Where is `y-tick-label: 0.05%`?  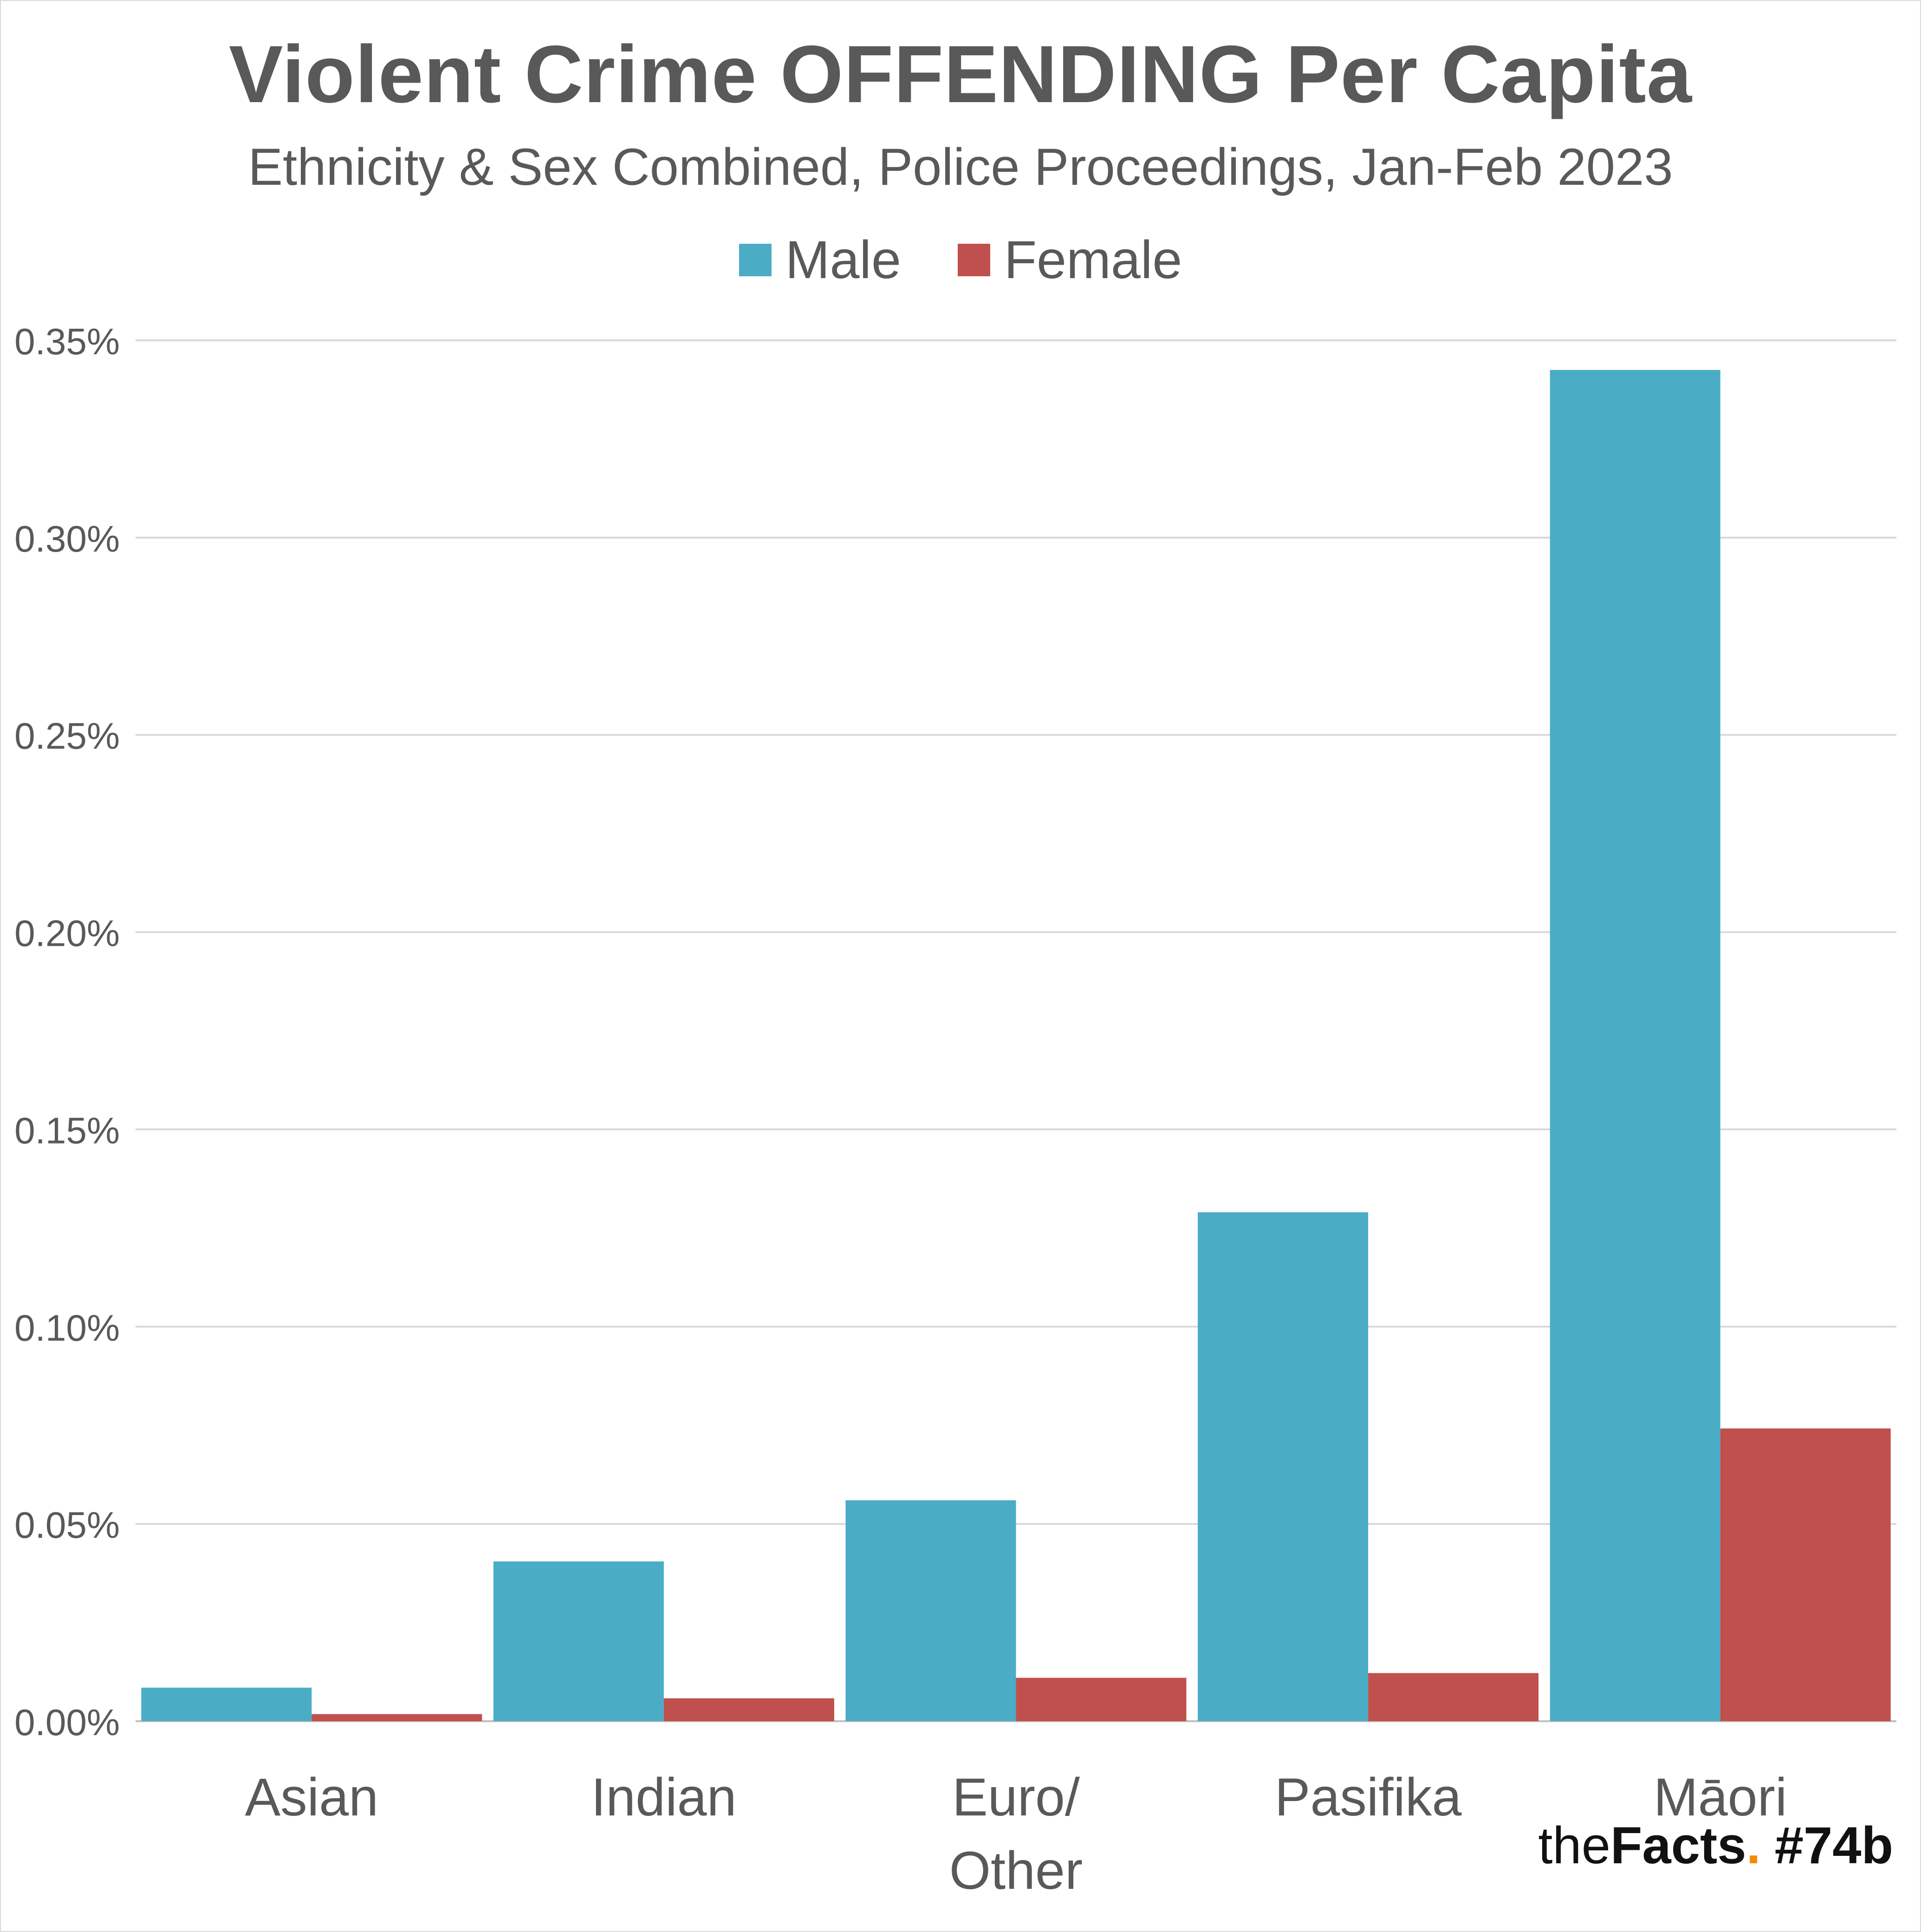
y-tick-label: 0.05% is located at coordinates (67, 1525).